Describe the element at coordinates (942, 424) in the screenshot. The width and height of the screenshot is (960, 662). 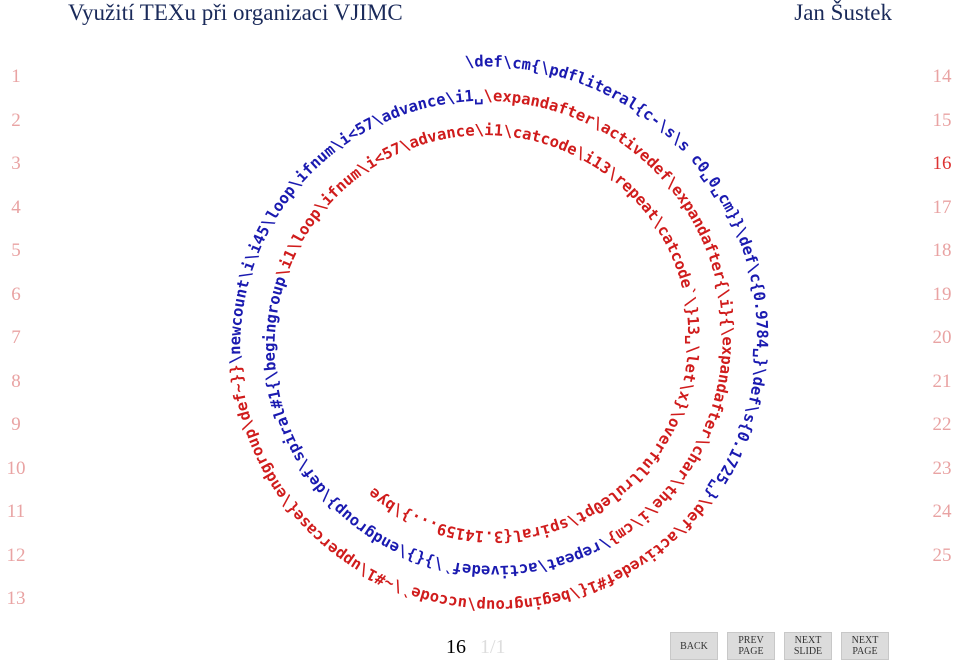
I see `line-number: 22` at that location.